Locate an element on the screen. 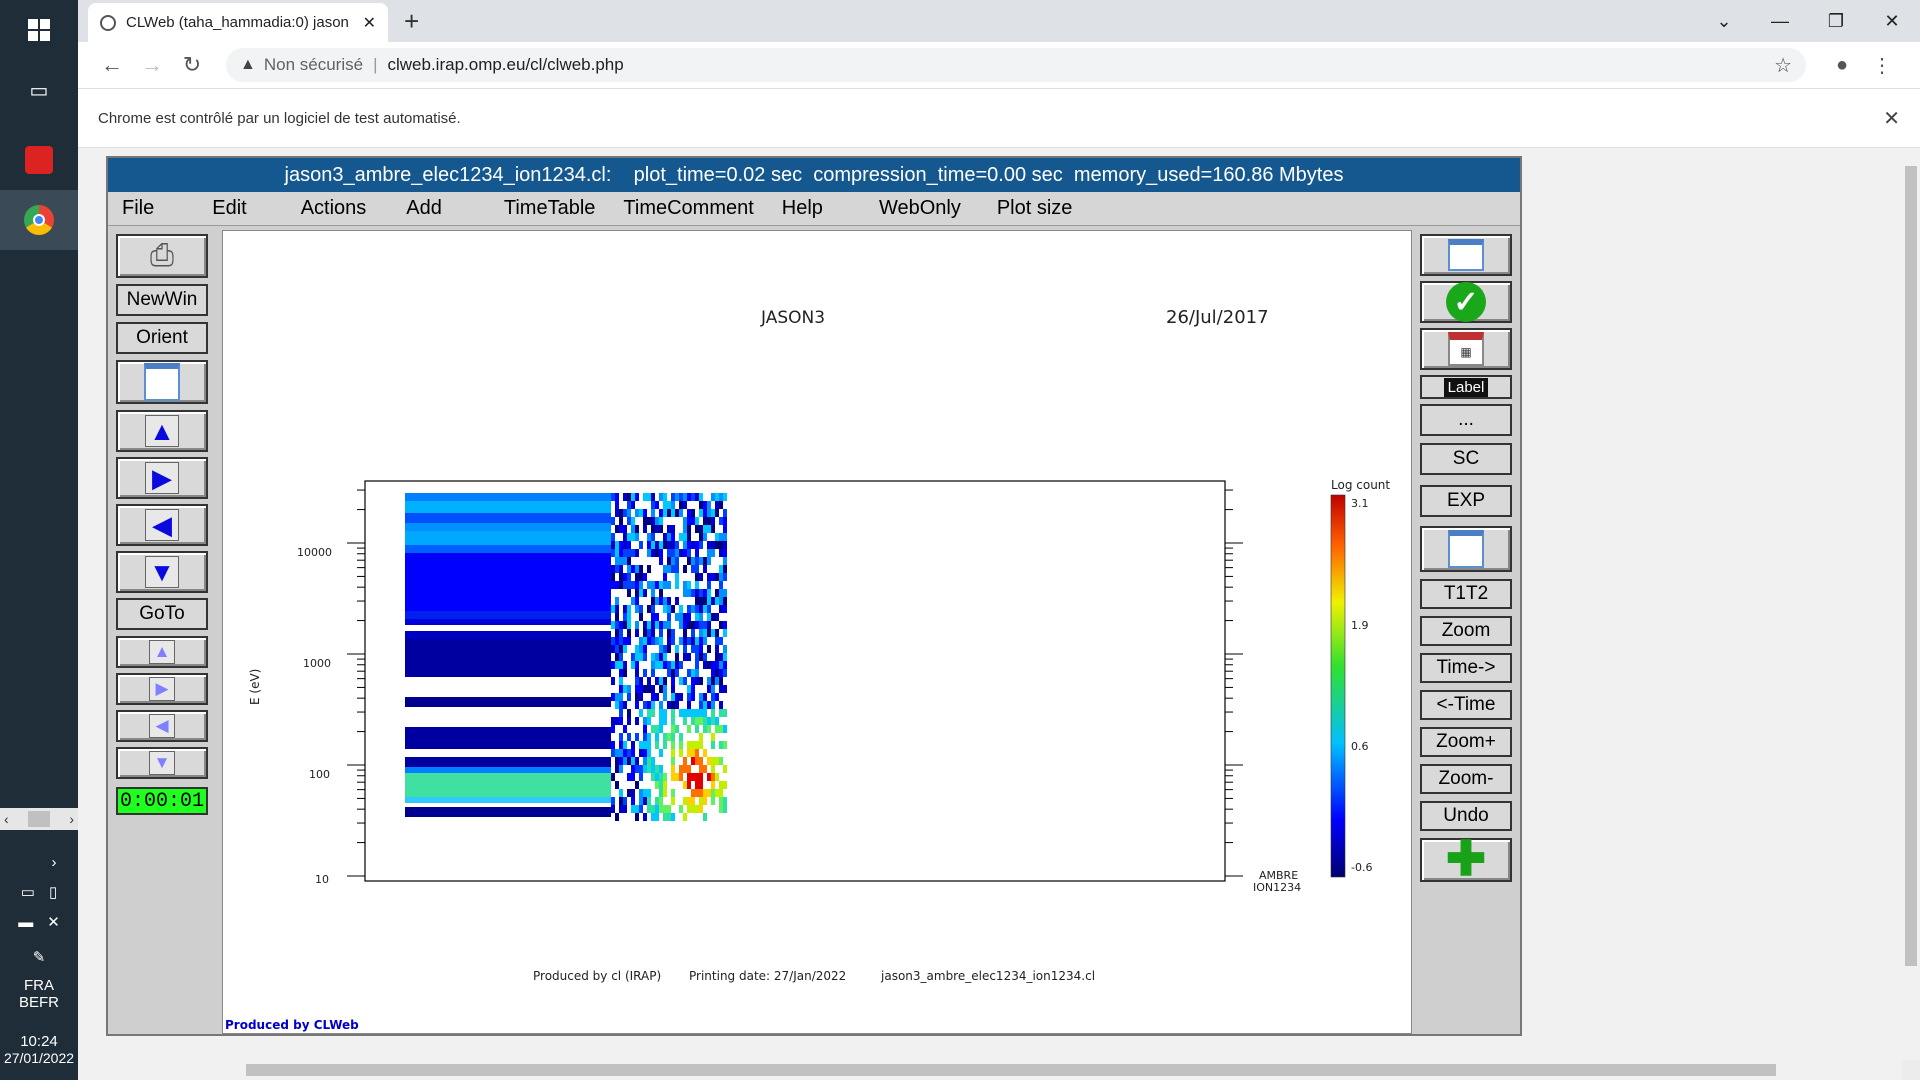 The image size is (1920, 1080). exp-button: EXP is located at coordinates (1466, 501).